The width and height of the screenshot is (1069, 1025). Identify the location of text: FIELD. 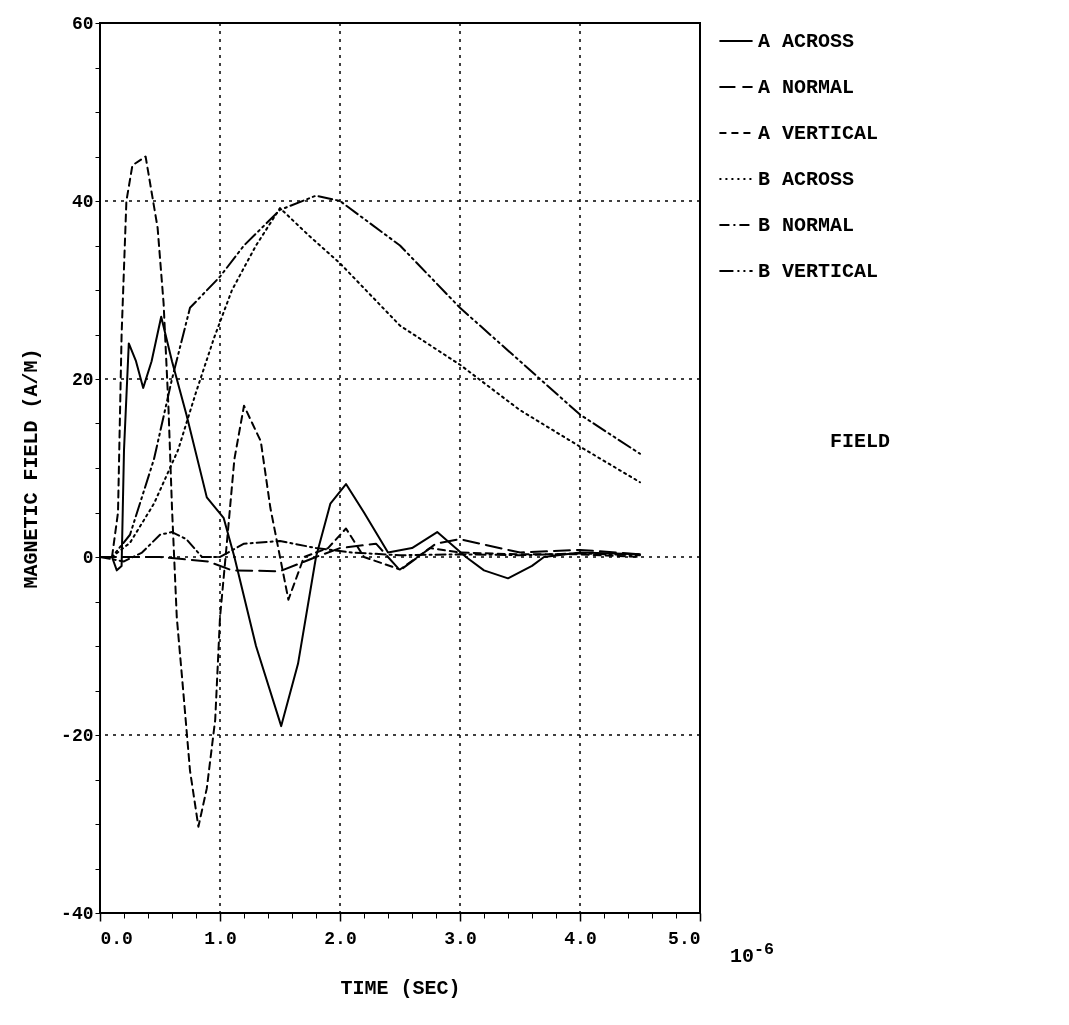
(860, 441).